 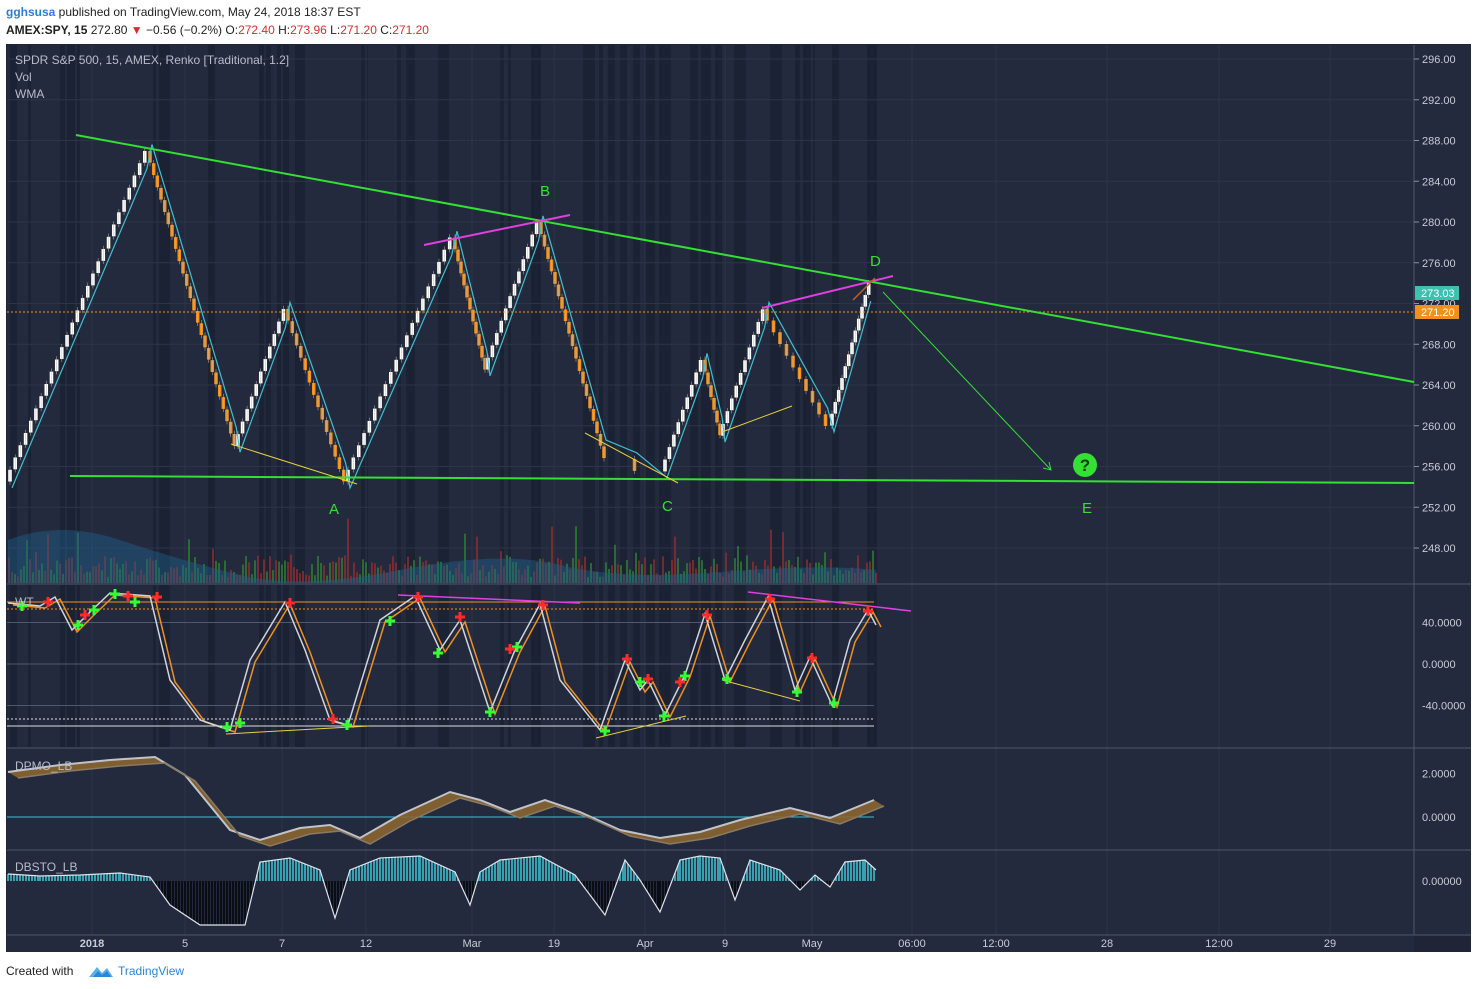 I want to click on dbsto-axis-label: 0.00000, so click(x=1442, y=882).